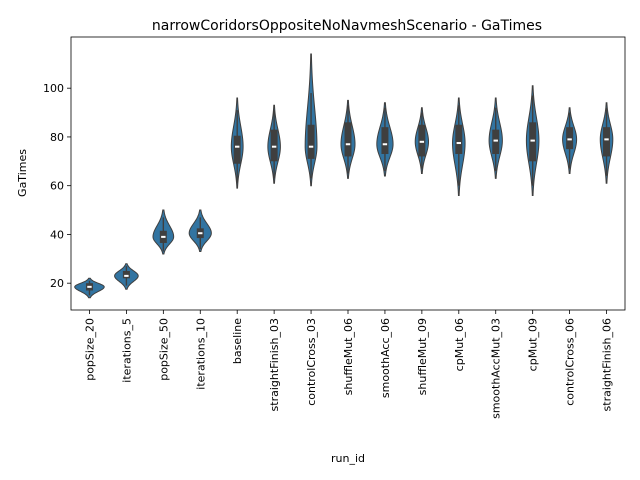 The height and width of the screenshot is (480, 640). I want to click on x-tick-label: straightFinish_03, so click(274, 364).